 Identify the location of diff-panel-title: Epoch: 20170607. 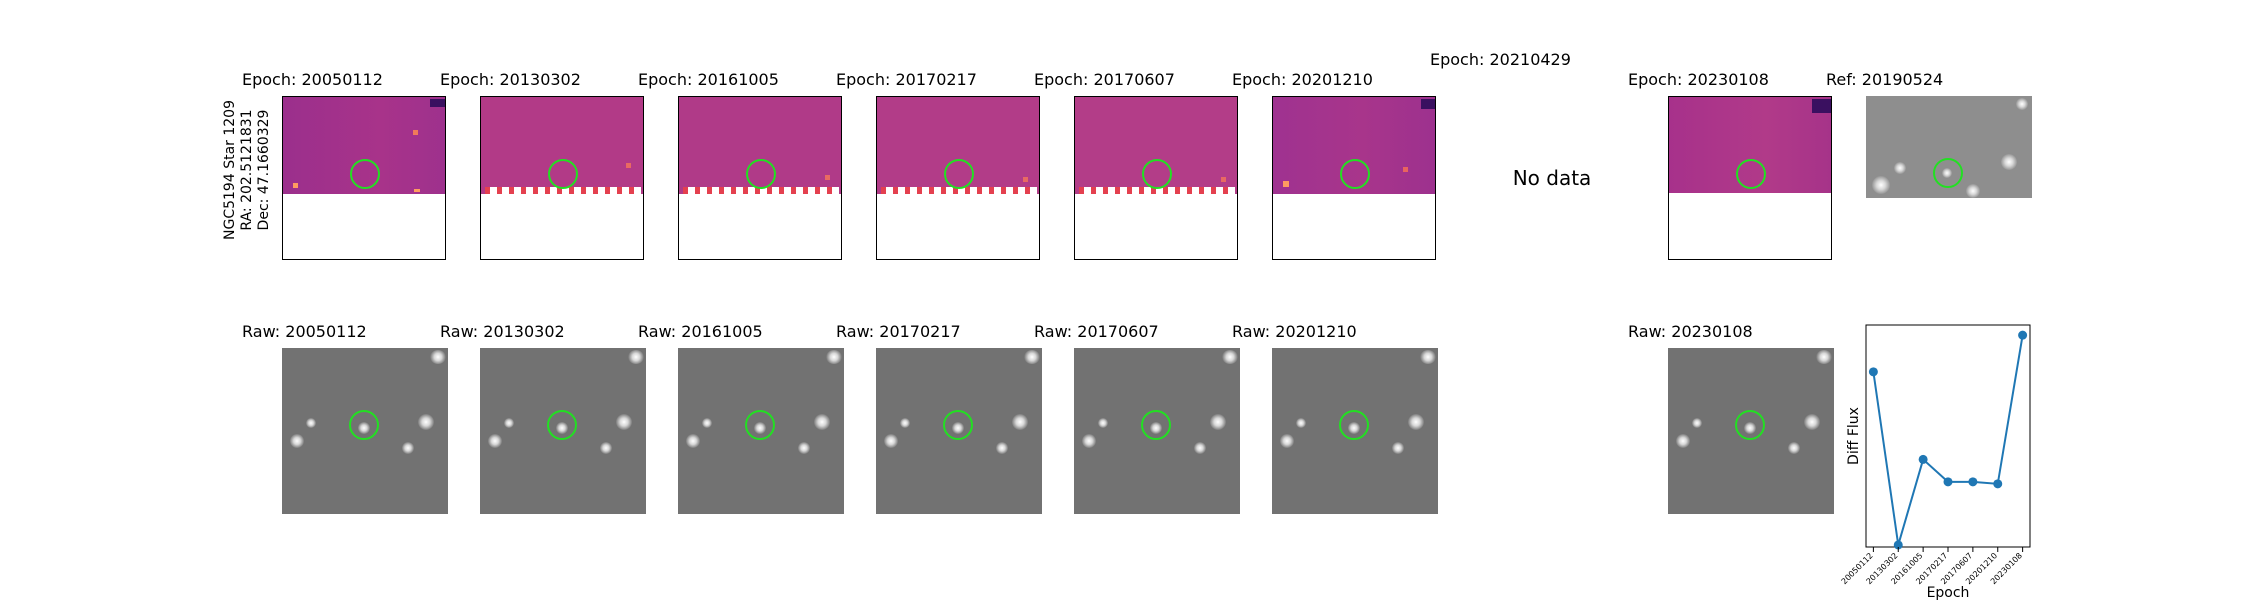
(1104, 79).